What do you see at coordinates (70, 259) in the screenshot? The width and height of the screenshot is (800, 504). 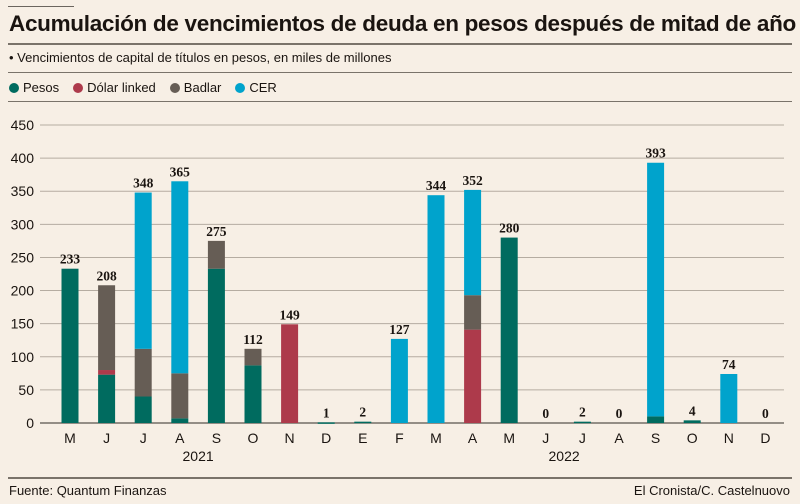 I see `bar-total-label: 233` at bounding box center [70, 259].